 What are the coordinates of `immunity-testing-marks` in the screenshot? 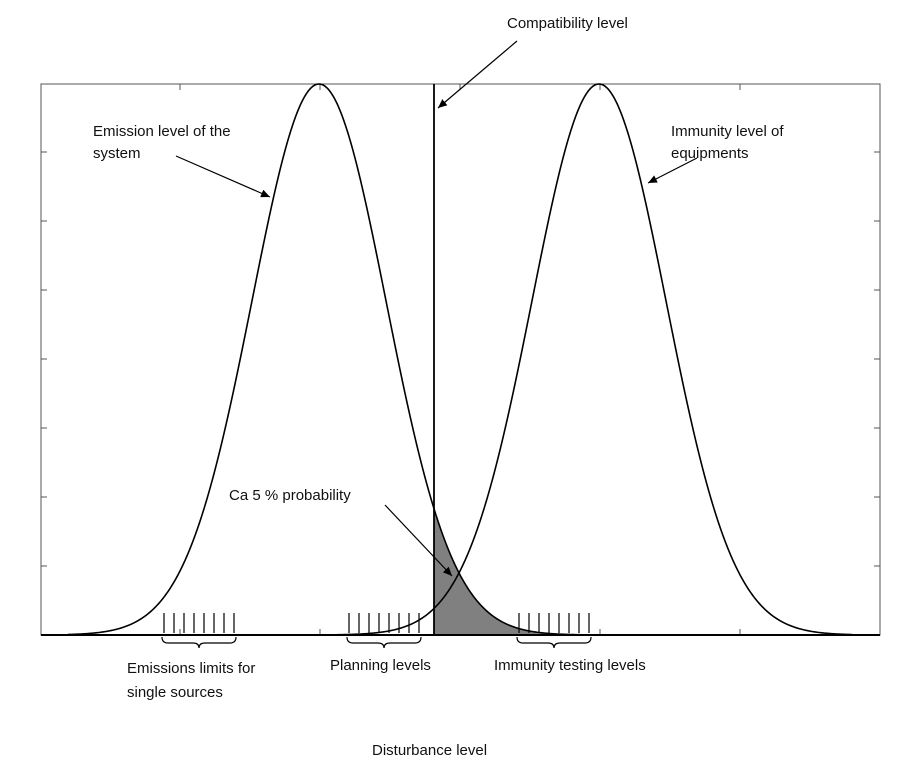 It's located at (554, 623).